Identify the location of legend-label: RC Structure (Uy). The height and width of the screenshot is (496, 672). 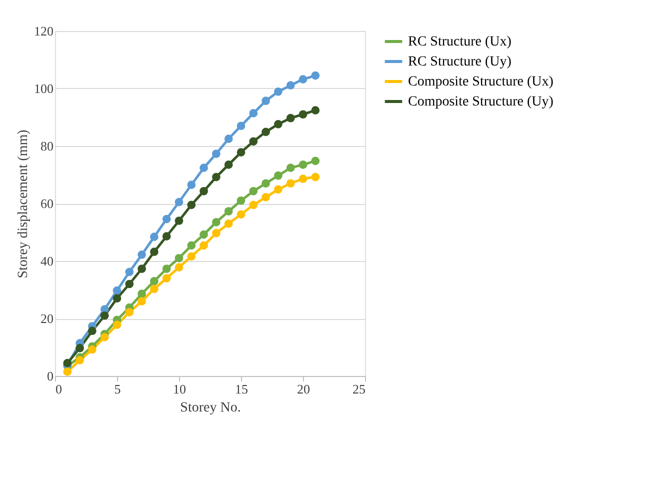
(460, 62).